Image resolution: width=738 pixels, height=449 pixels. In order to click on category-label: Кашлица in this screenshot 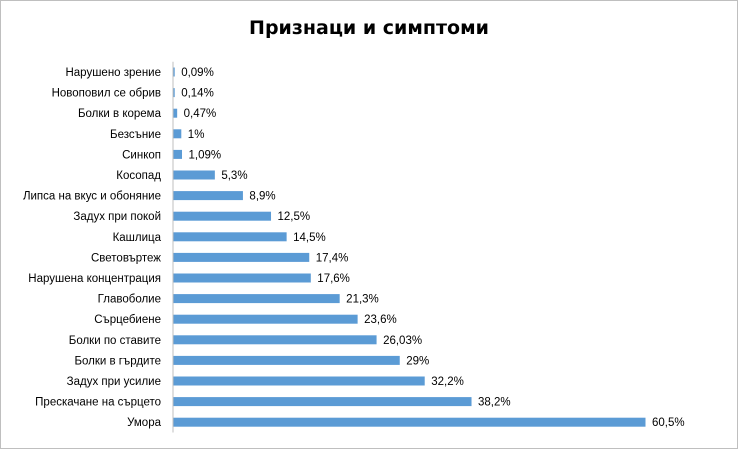, I will do `click(137, 238)`.